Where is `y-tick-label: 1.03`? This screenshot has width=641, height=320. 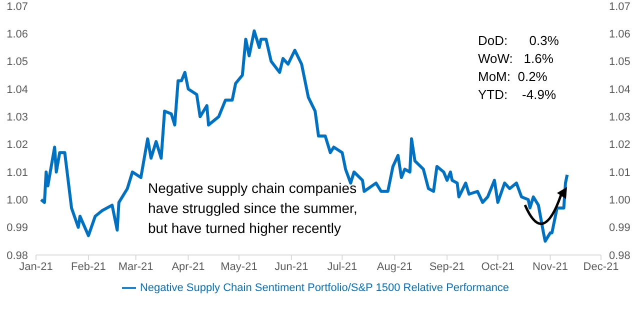 y-tick-label: 1.03 is located at coordinates (17, 118).